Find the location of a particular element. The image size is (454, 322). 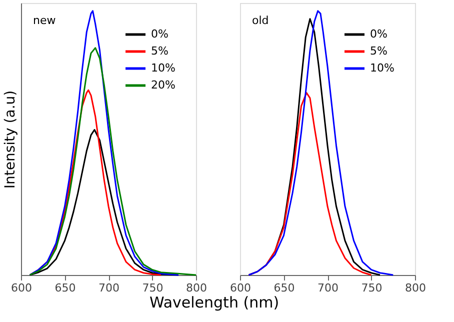

x-axis-title: Wavelength (nm) is located at coordinates (214, 303).